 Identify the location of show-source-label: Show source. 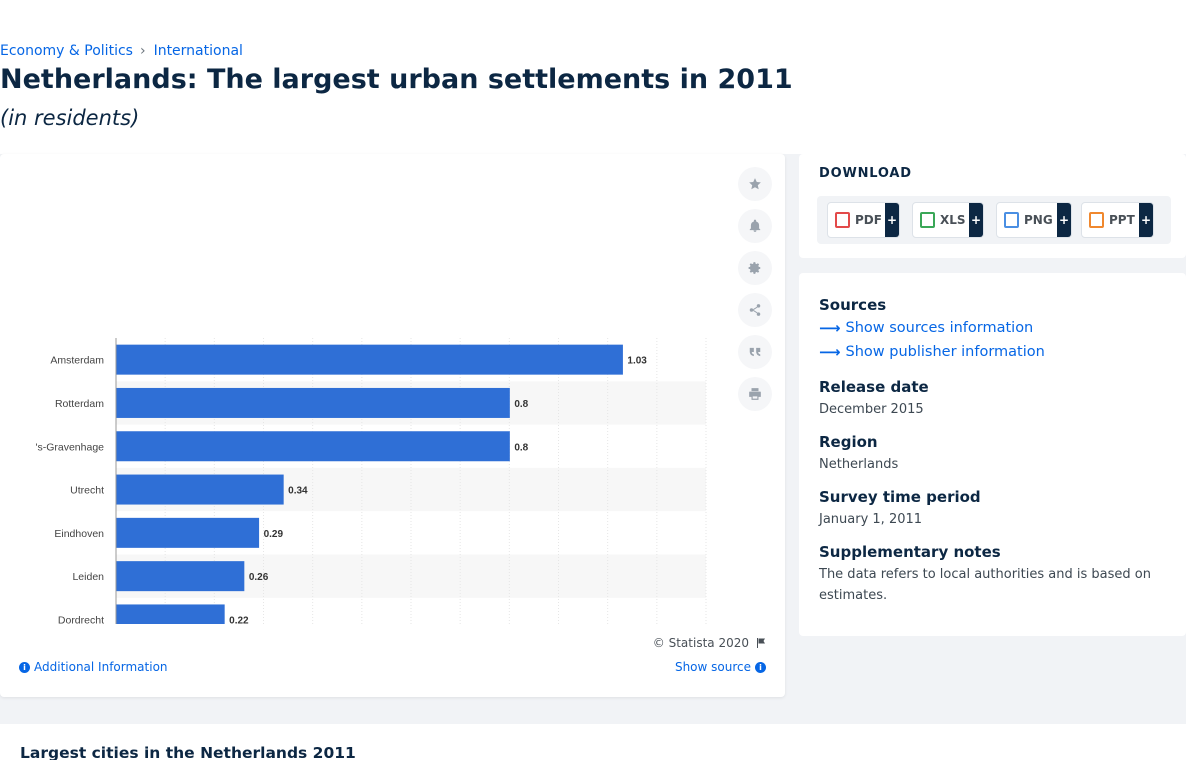
(712, 667).